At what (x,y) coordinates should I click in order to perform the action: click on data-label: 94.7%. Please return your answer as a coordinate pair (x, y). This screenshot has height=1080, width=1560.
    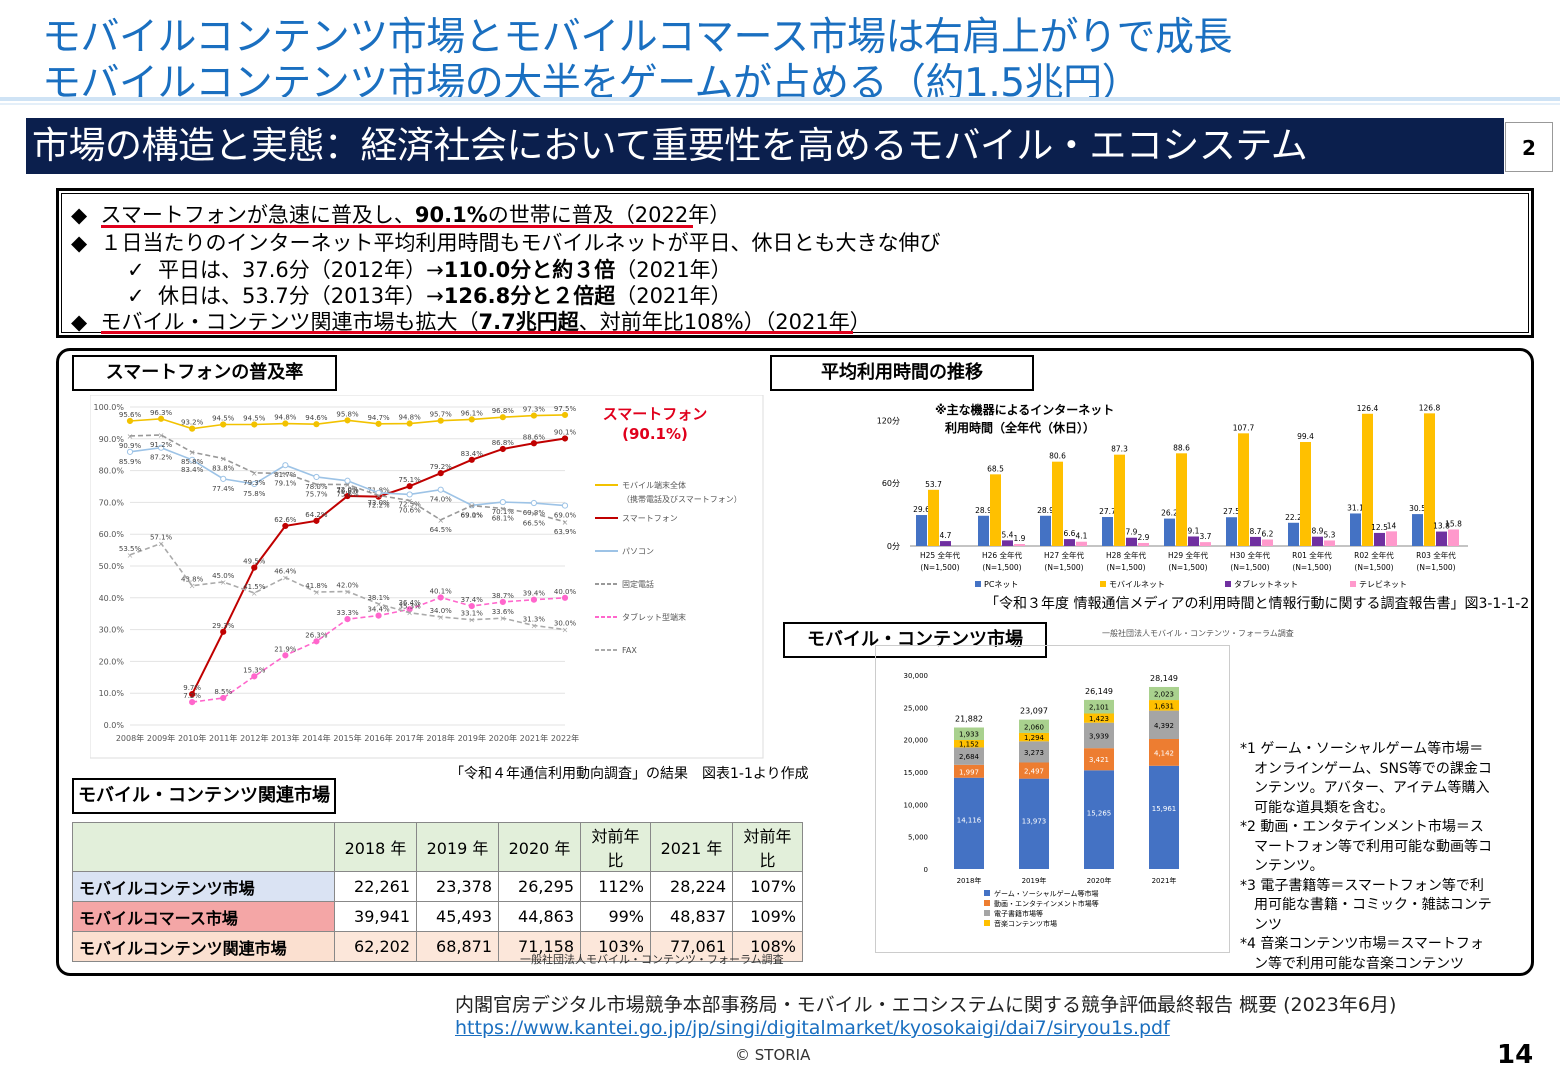
    Looking at the image, I should click on (378, 418).